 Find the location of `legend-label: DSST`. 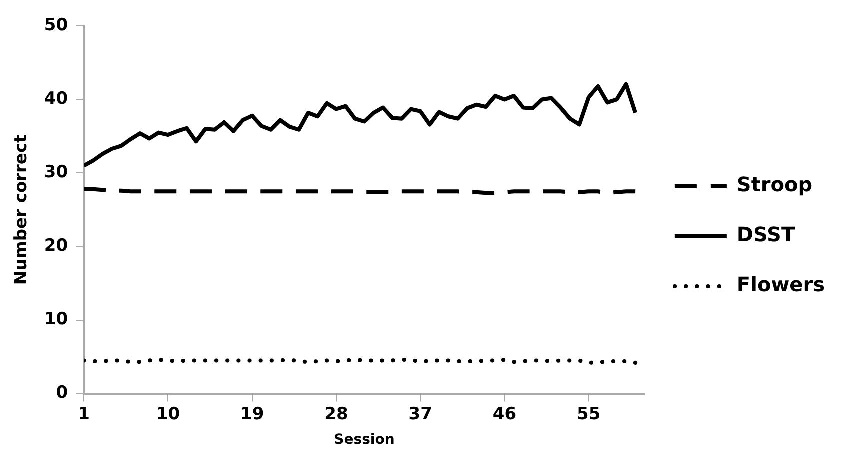

legend-label: DSST is located at coordinates (766, 234).